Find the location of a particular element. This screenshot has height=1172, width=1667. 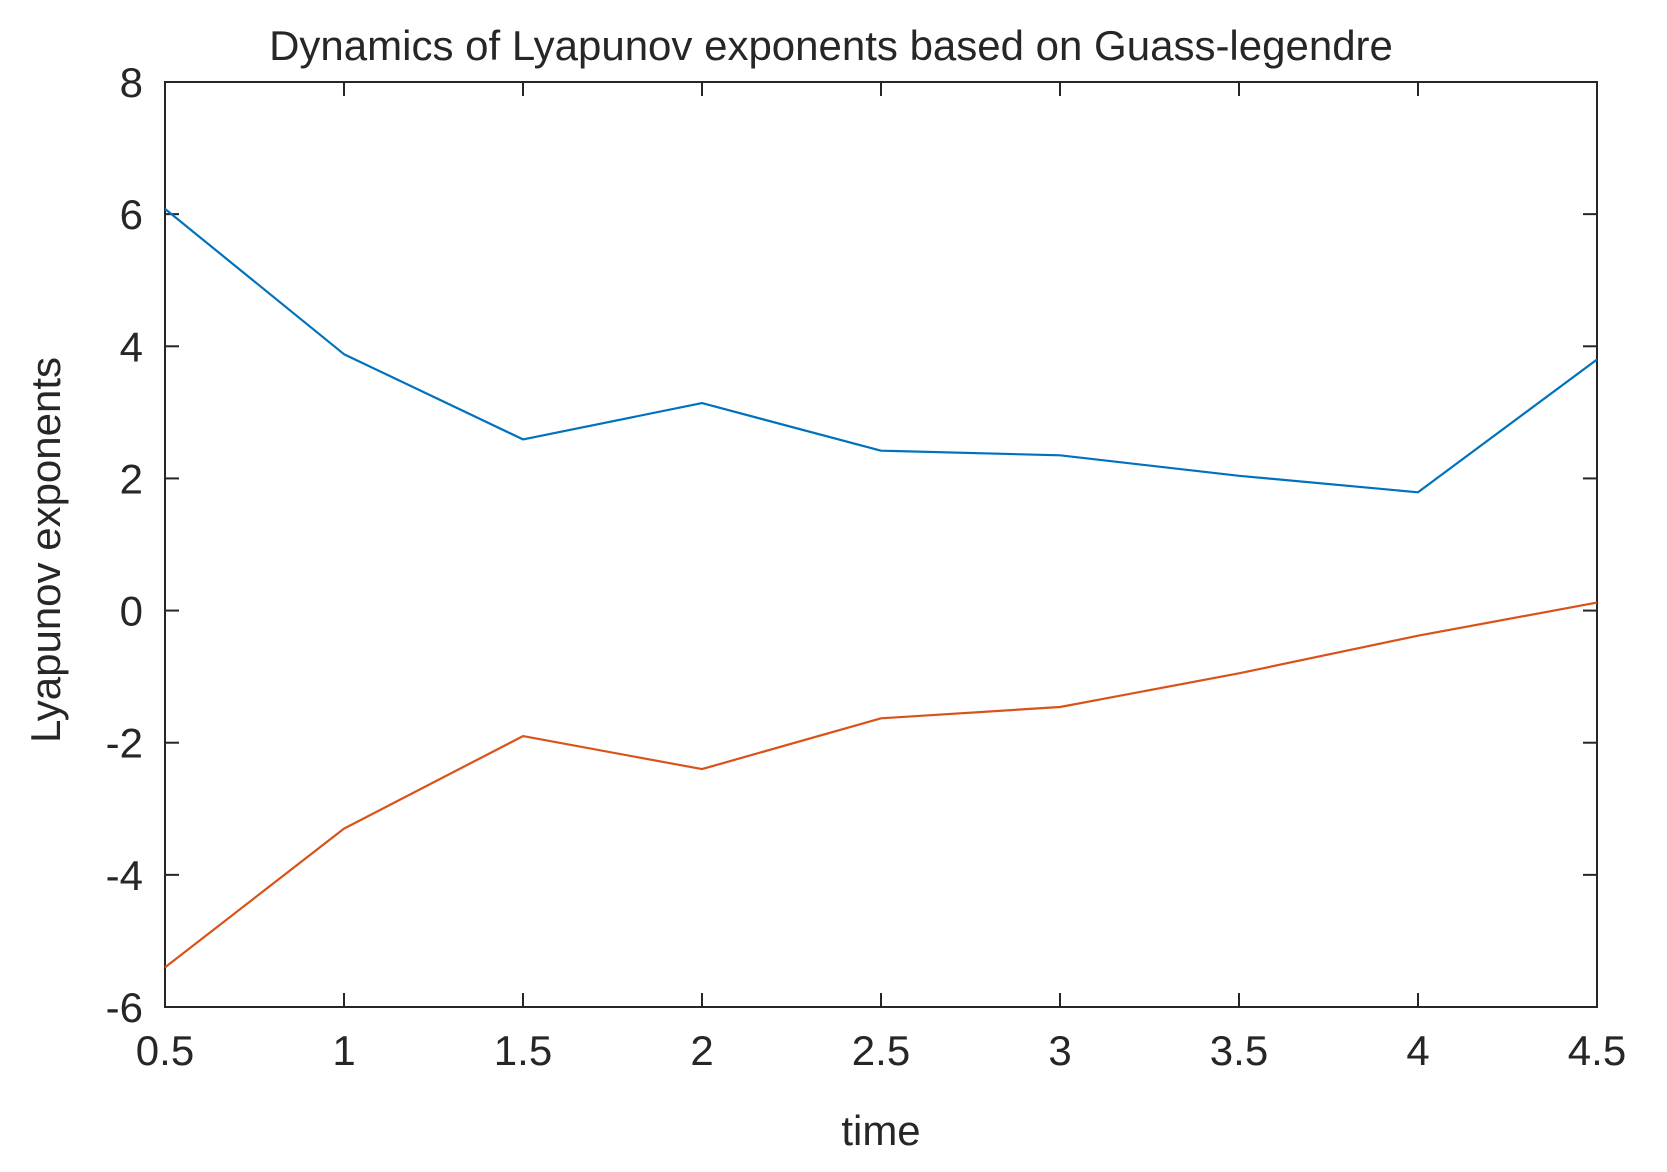

y-axis-title: Lyapunov exponents is located at coordinates (45, 550).